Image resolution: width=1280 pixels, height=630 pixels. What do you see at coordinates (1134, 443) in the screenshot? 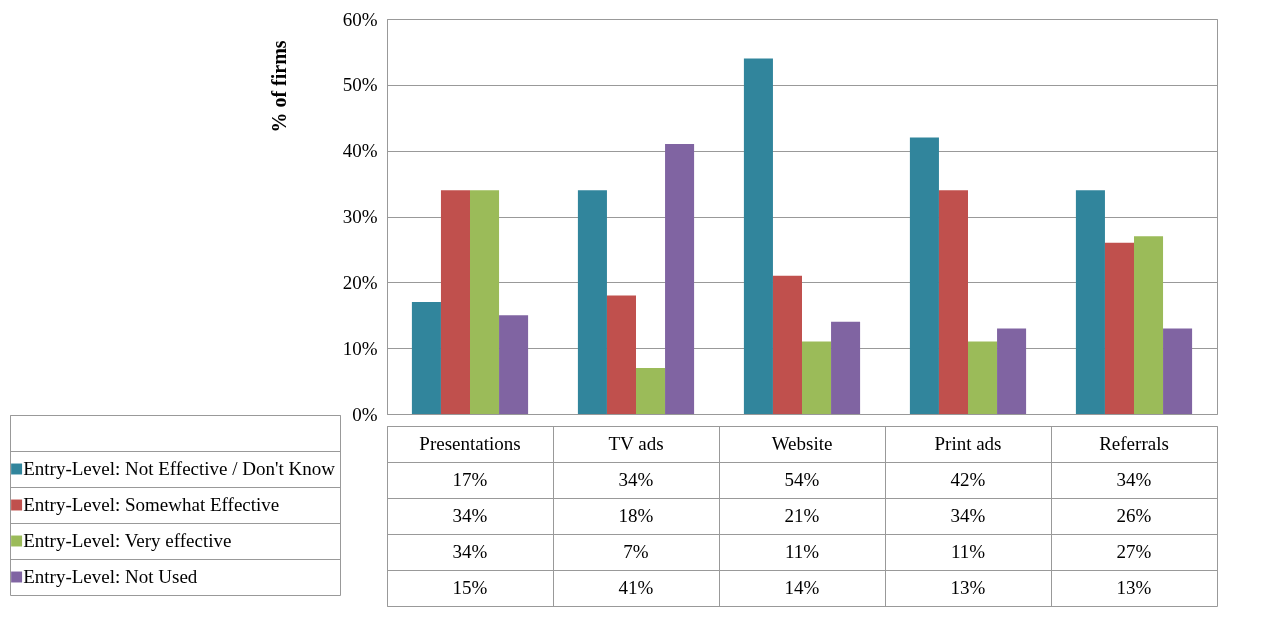
I see `x-tick-label: Referrals` at bounding box center [1134, 443].